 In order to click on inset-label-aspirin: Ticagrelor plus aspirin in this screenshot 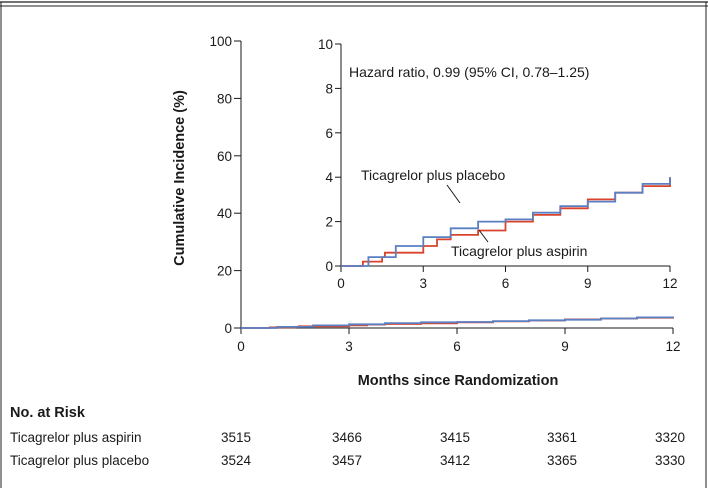, I will do `click(519, 251)`.